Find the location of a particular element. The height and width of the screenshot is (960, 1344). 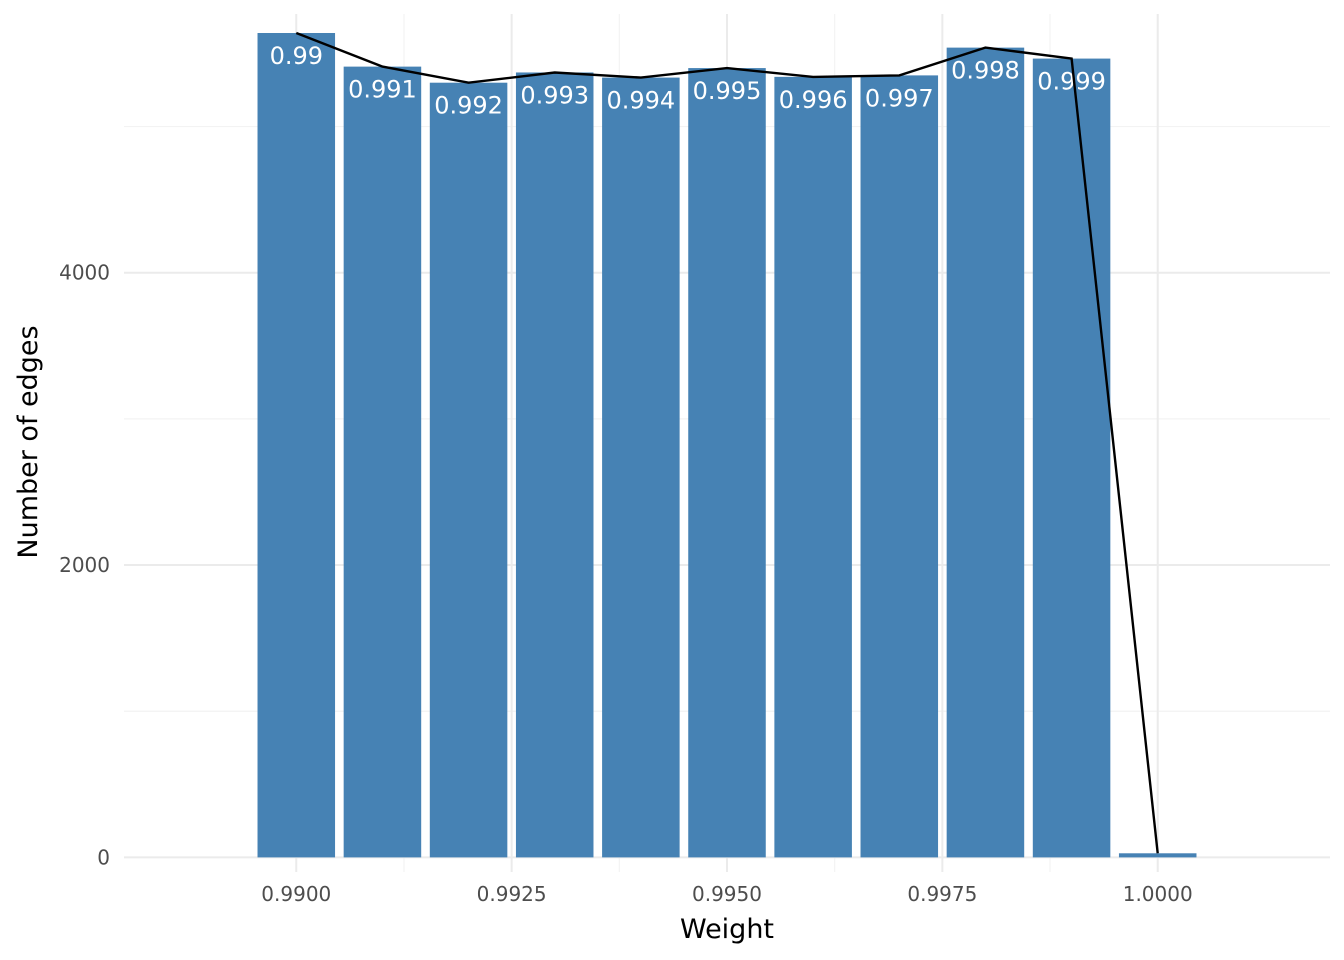

bar-value-label: 0.994 is located at coordinates (640, 101).